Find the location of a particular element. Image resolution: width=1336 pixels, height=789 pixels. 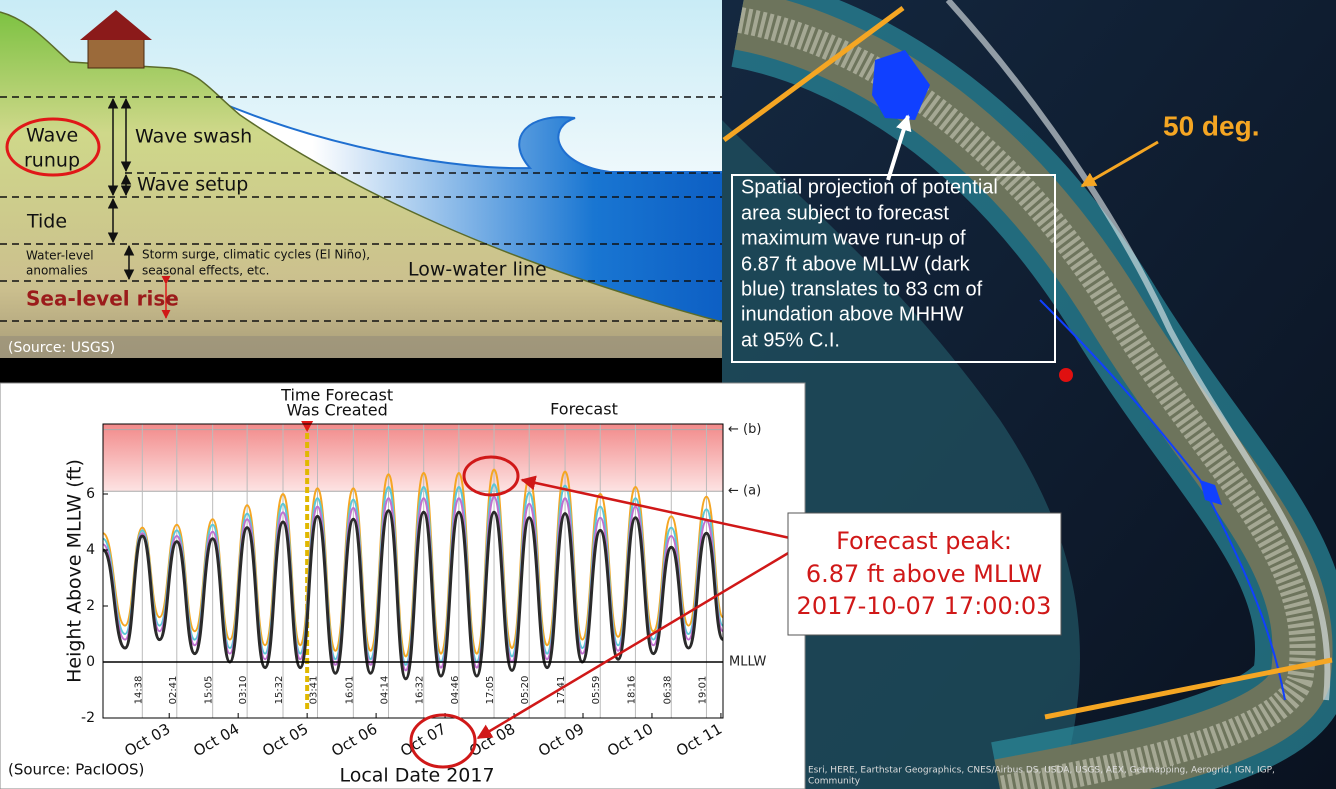

annotation-line: at 95% C.I. is located at coordinates (790, 340).